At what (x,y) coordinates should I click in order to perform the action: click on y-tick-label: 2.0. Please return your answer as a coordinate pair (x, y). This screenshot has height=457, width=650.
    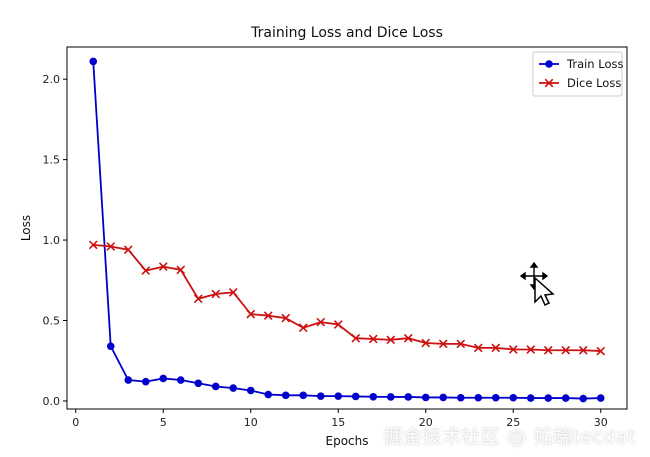
    Looking at the image, I should click on (52, 79).